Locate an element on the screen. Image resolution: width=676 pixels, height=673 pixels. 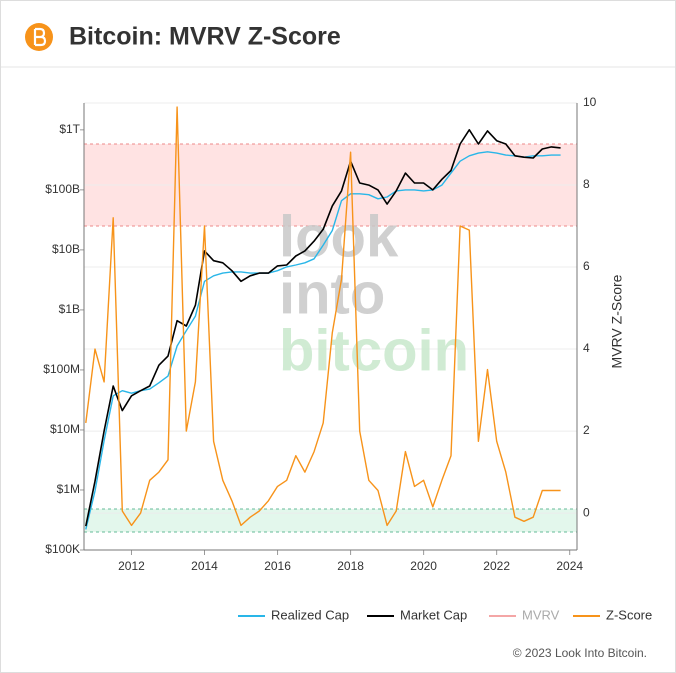
zone is located at coordinates (330, 520).